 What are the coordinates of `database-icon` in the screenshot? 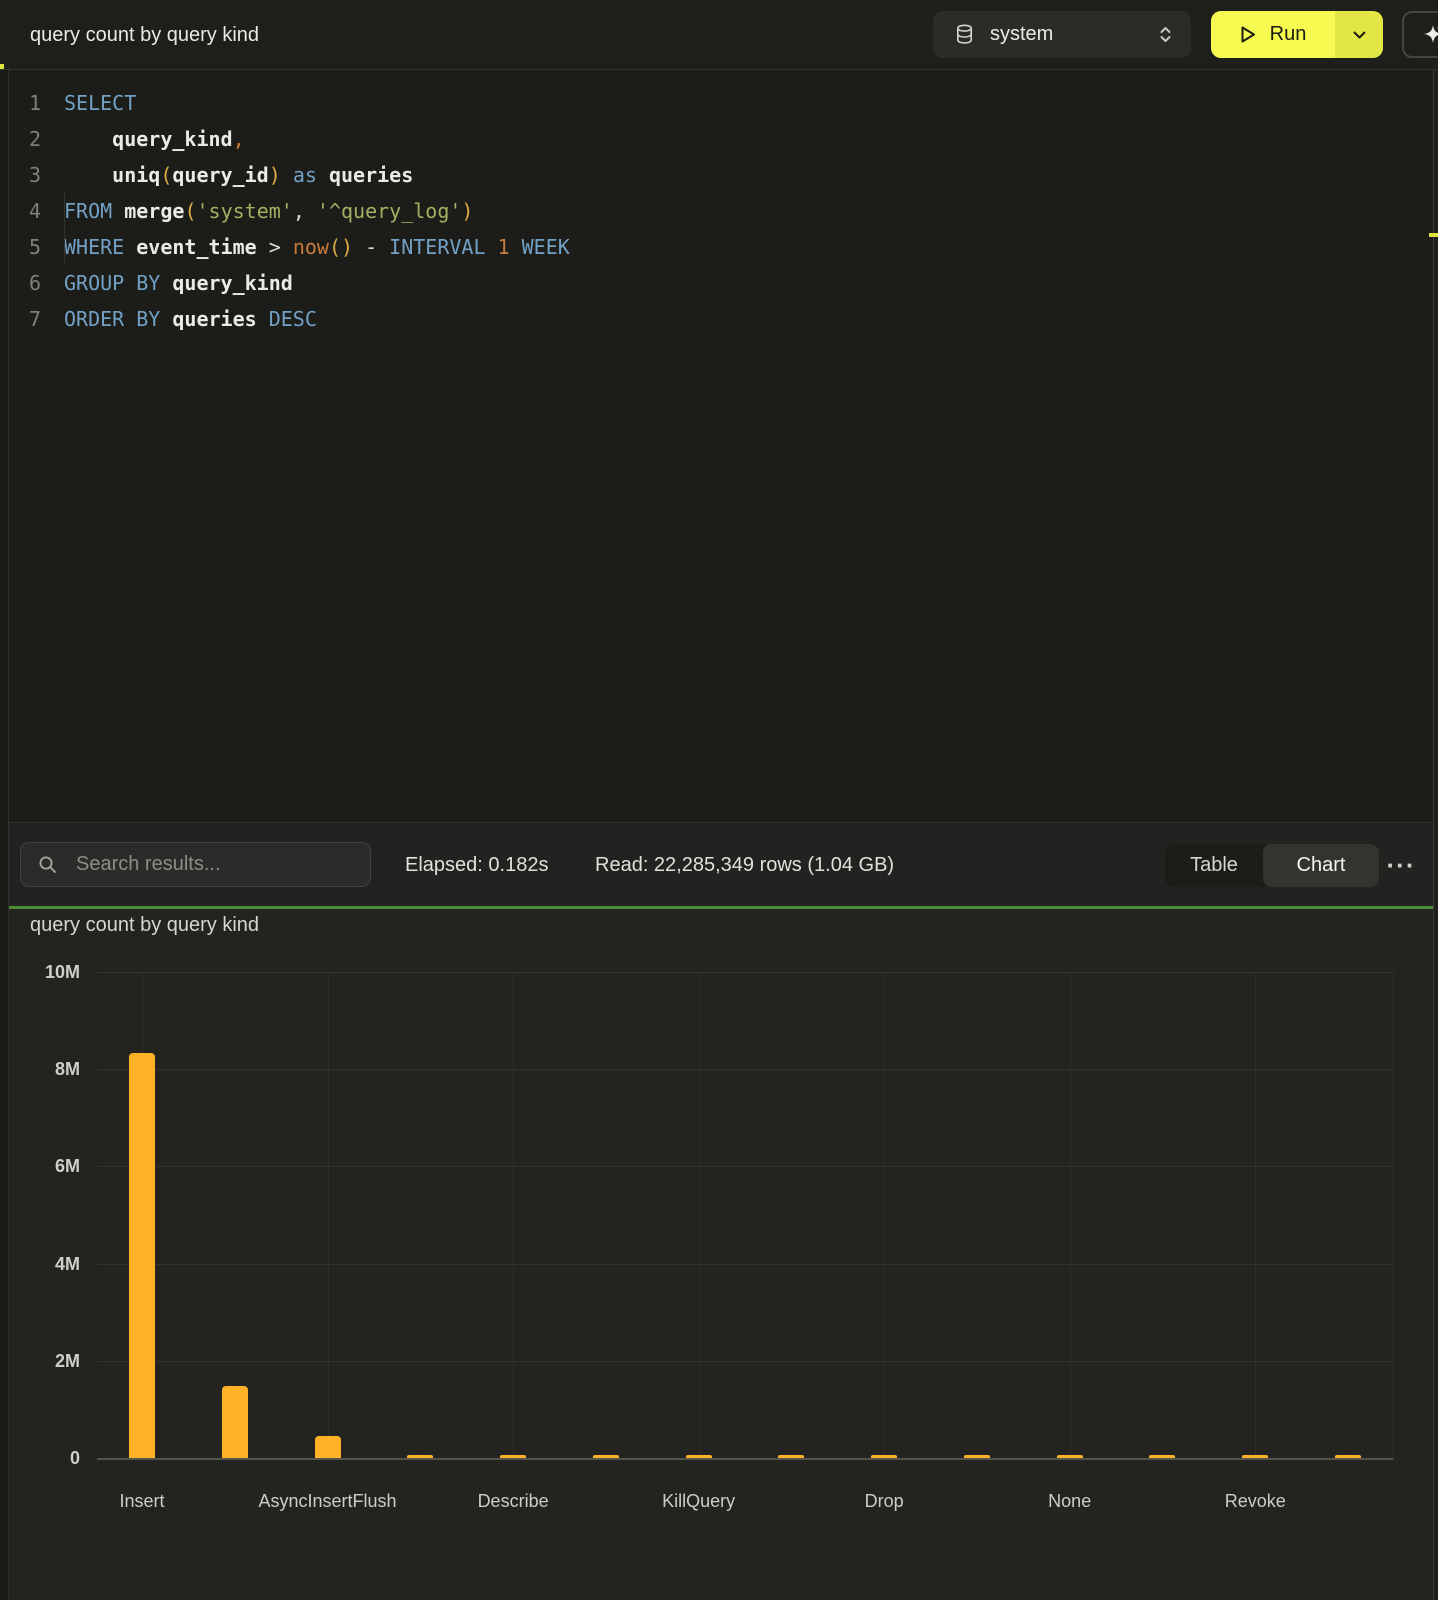 It's located at (964, 34).